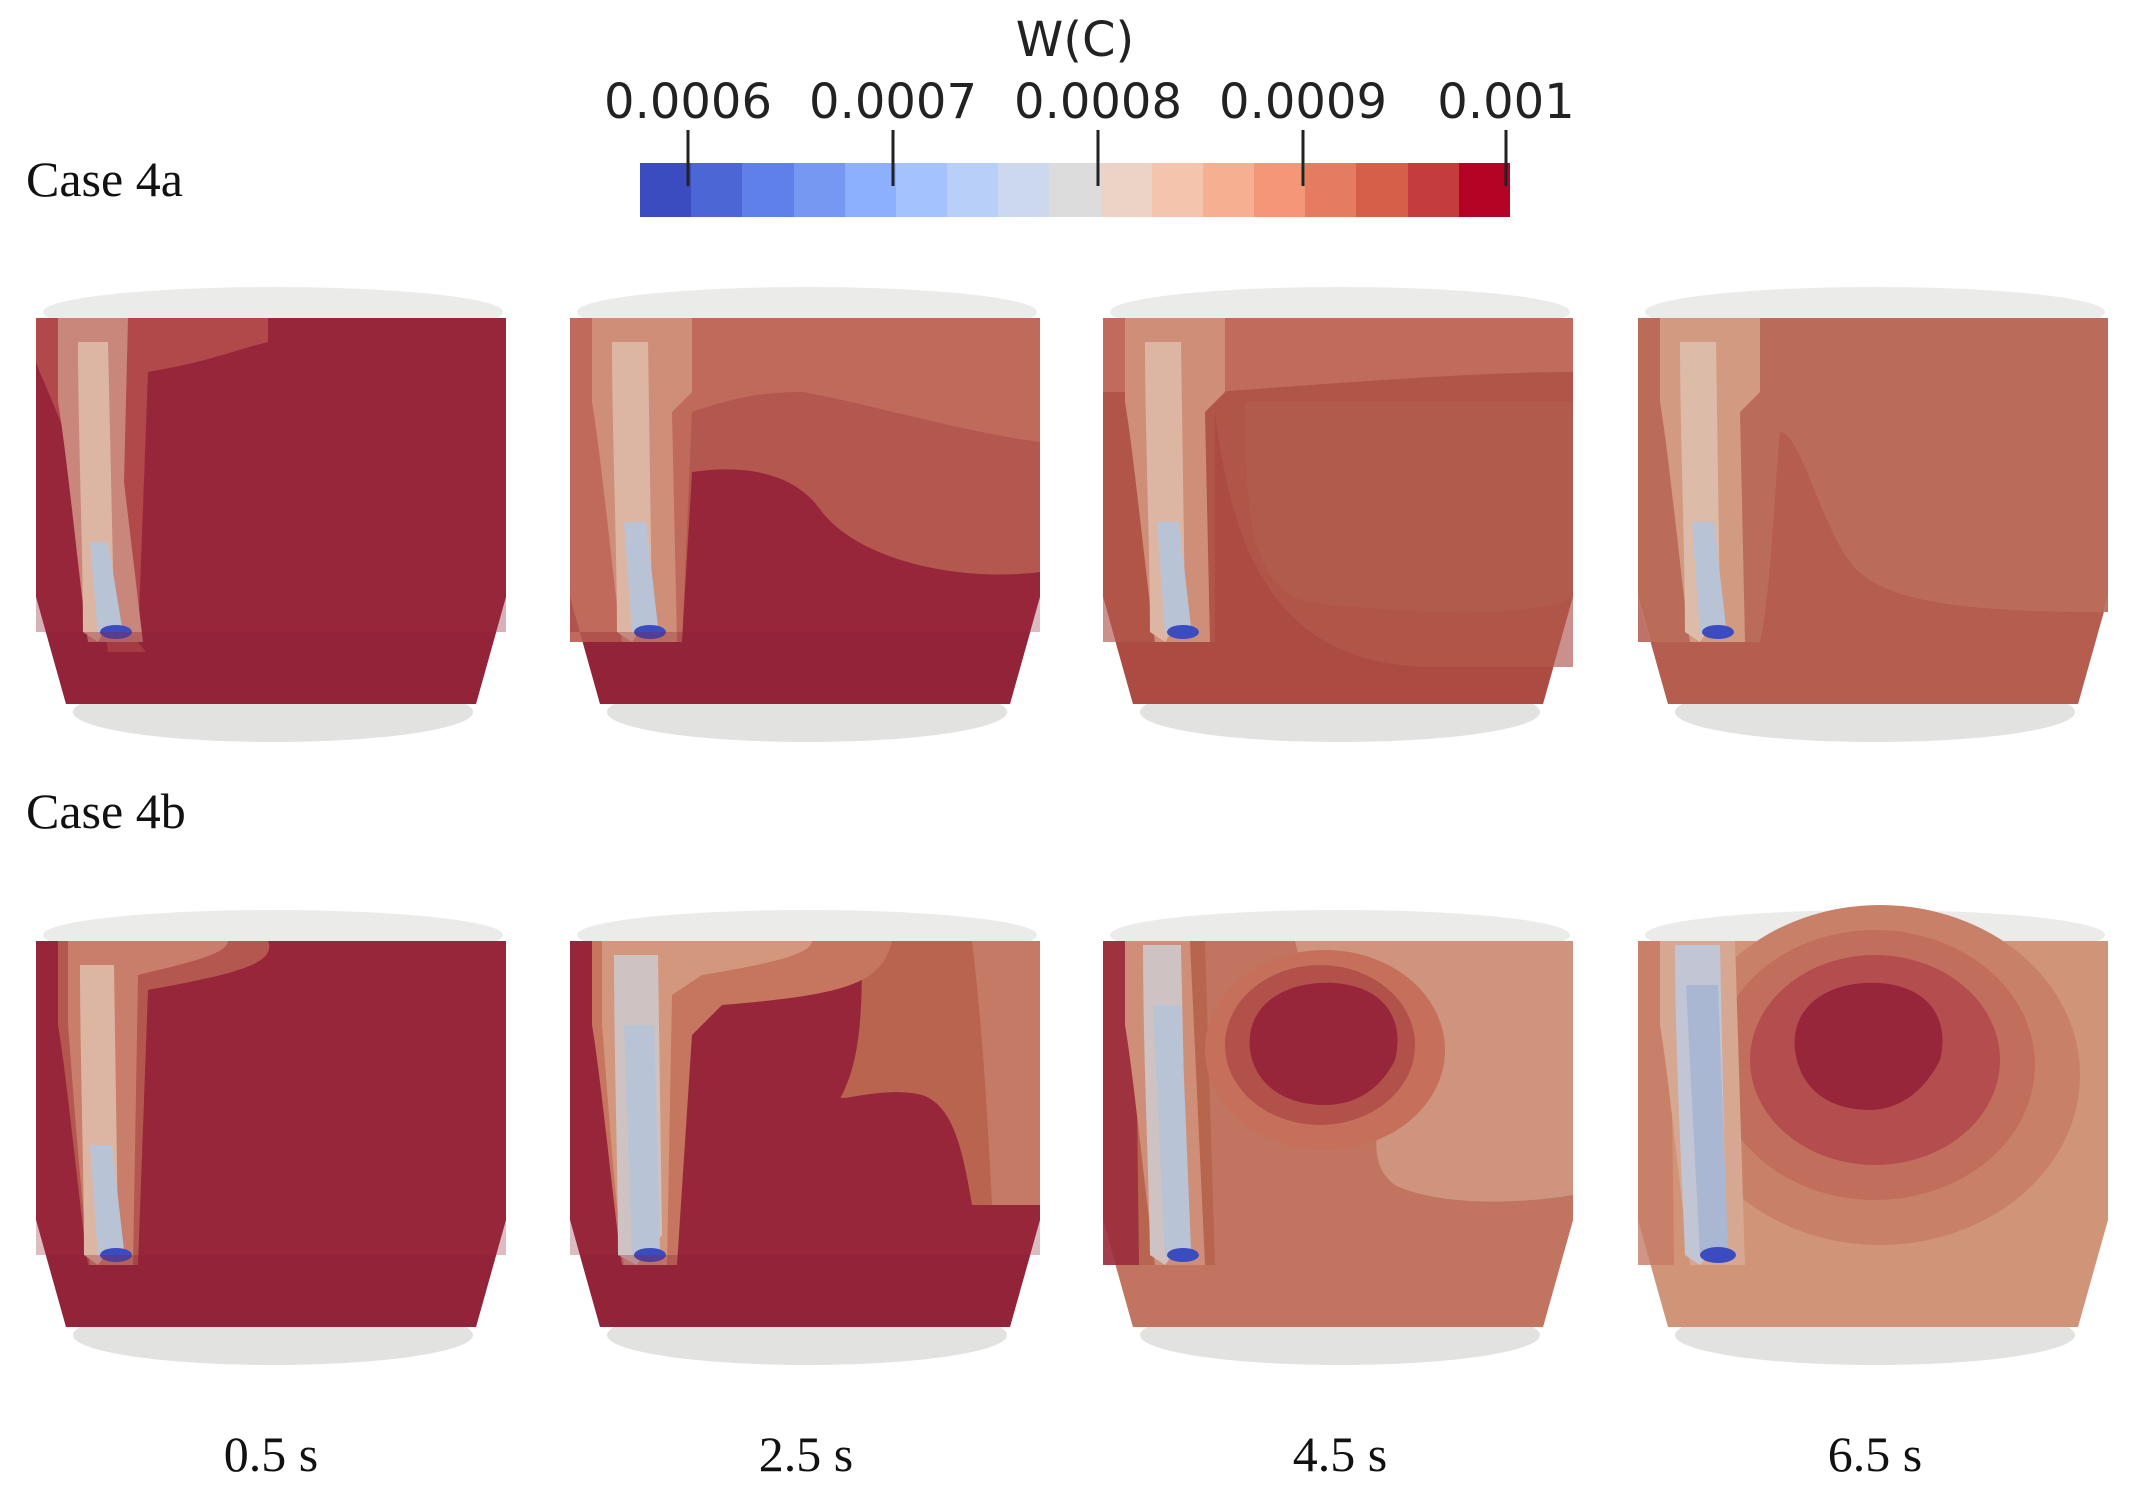 The height and width of the screenshot is (1498, 2129). I want to click on case-label-4a: Case 4a, so click(104, 179).